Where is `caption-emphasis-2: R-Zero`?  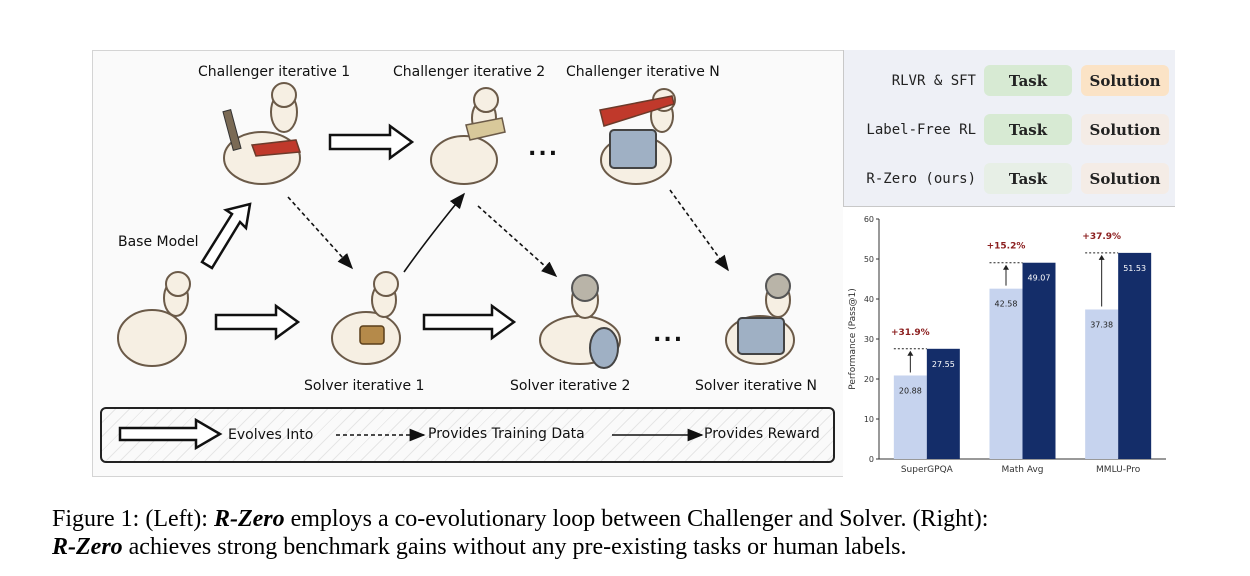 caption-emphasis-2: R-Zero is located at coordinates (87, 547).